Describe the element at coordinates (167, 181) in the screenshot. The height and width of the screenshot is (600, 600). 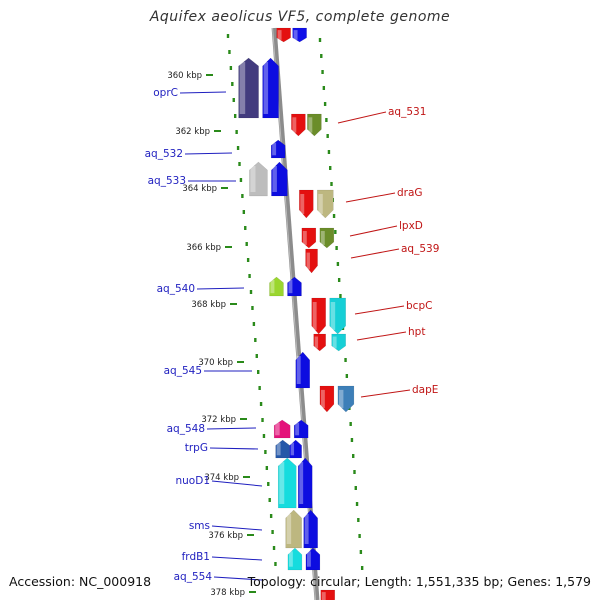
I see `gene-left-label: aq_533` at that location.